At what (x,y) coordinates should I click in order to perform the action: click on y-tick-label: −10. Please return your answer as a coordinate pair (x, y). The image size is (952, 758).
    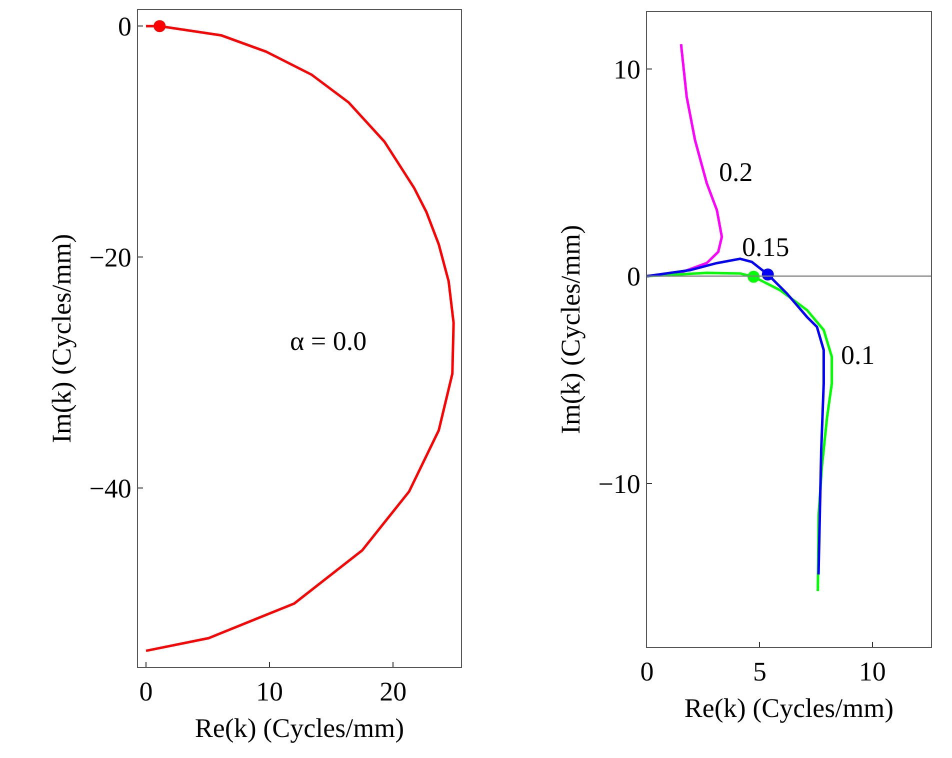
    Looking at the image, I should click on (619, 483).